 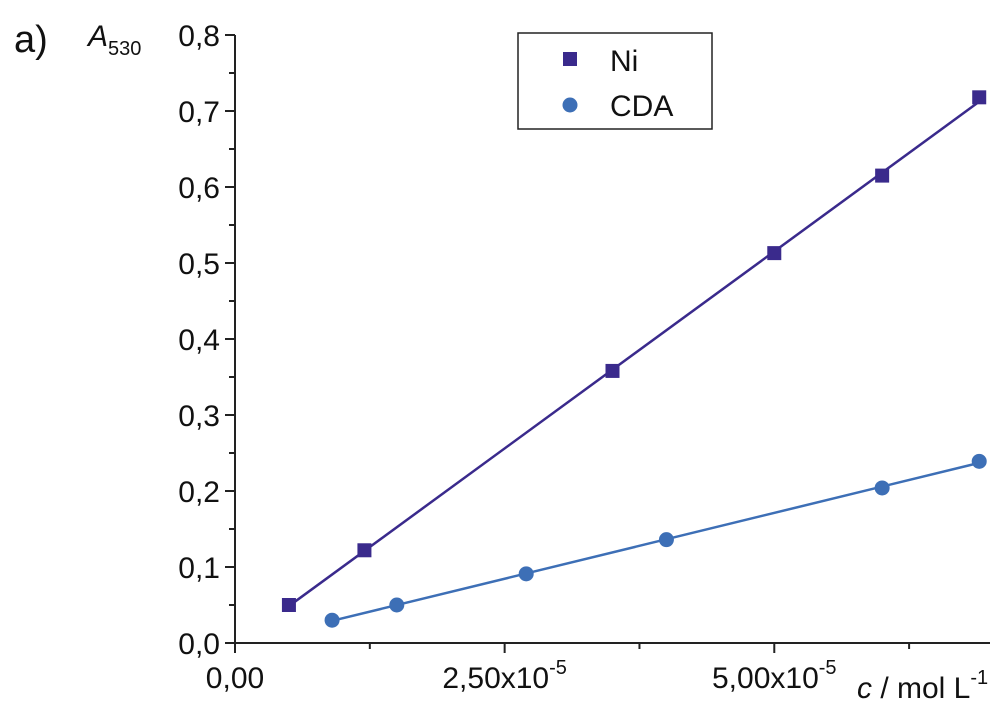 What do you see at coordinates (199, 416) in the screenshot?
I see `y-tick-label: 0,3` at bounding box center [199, 416].